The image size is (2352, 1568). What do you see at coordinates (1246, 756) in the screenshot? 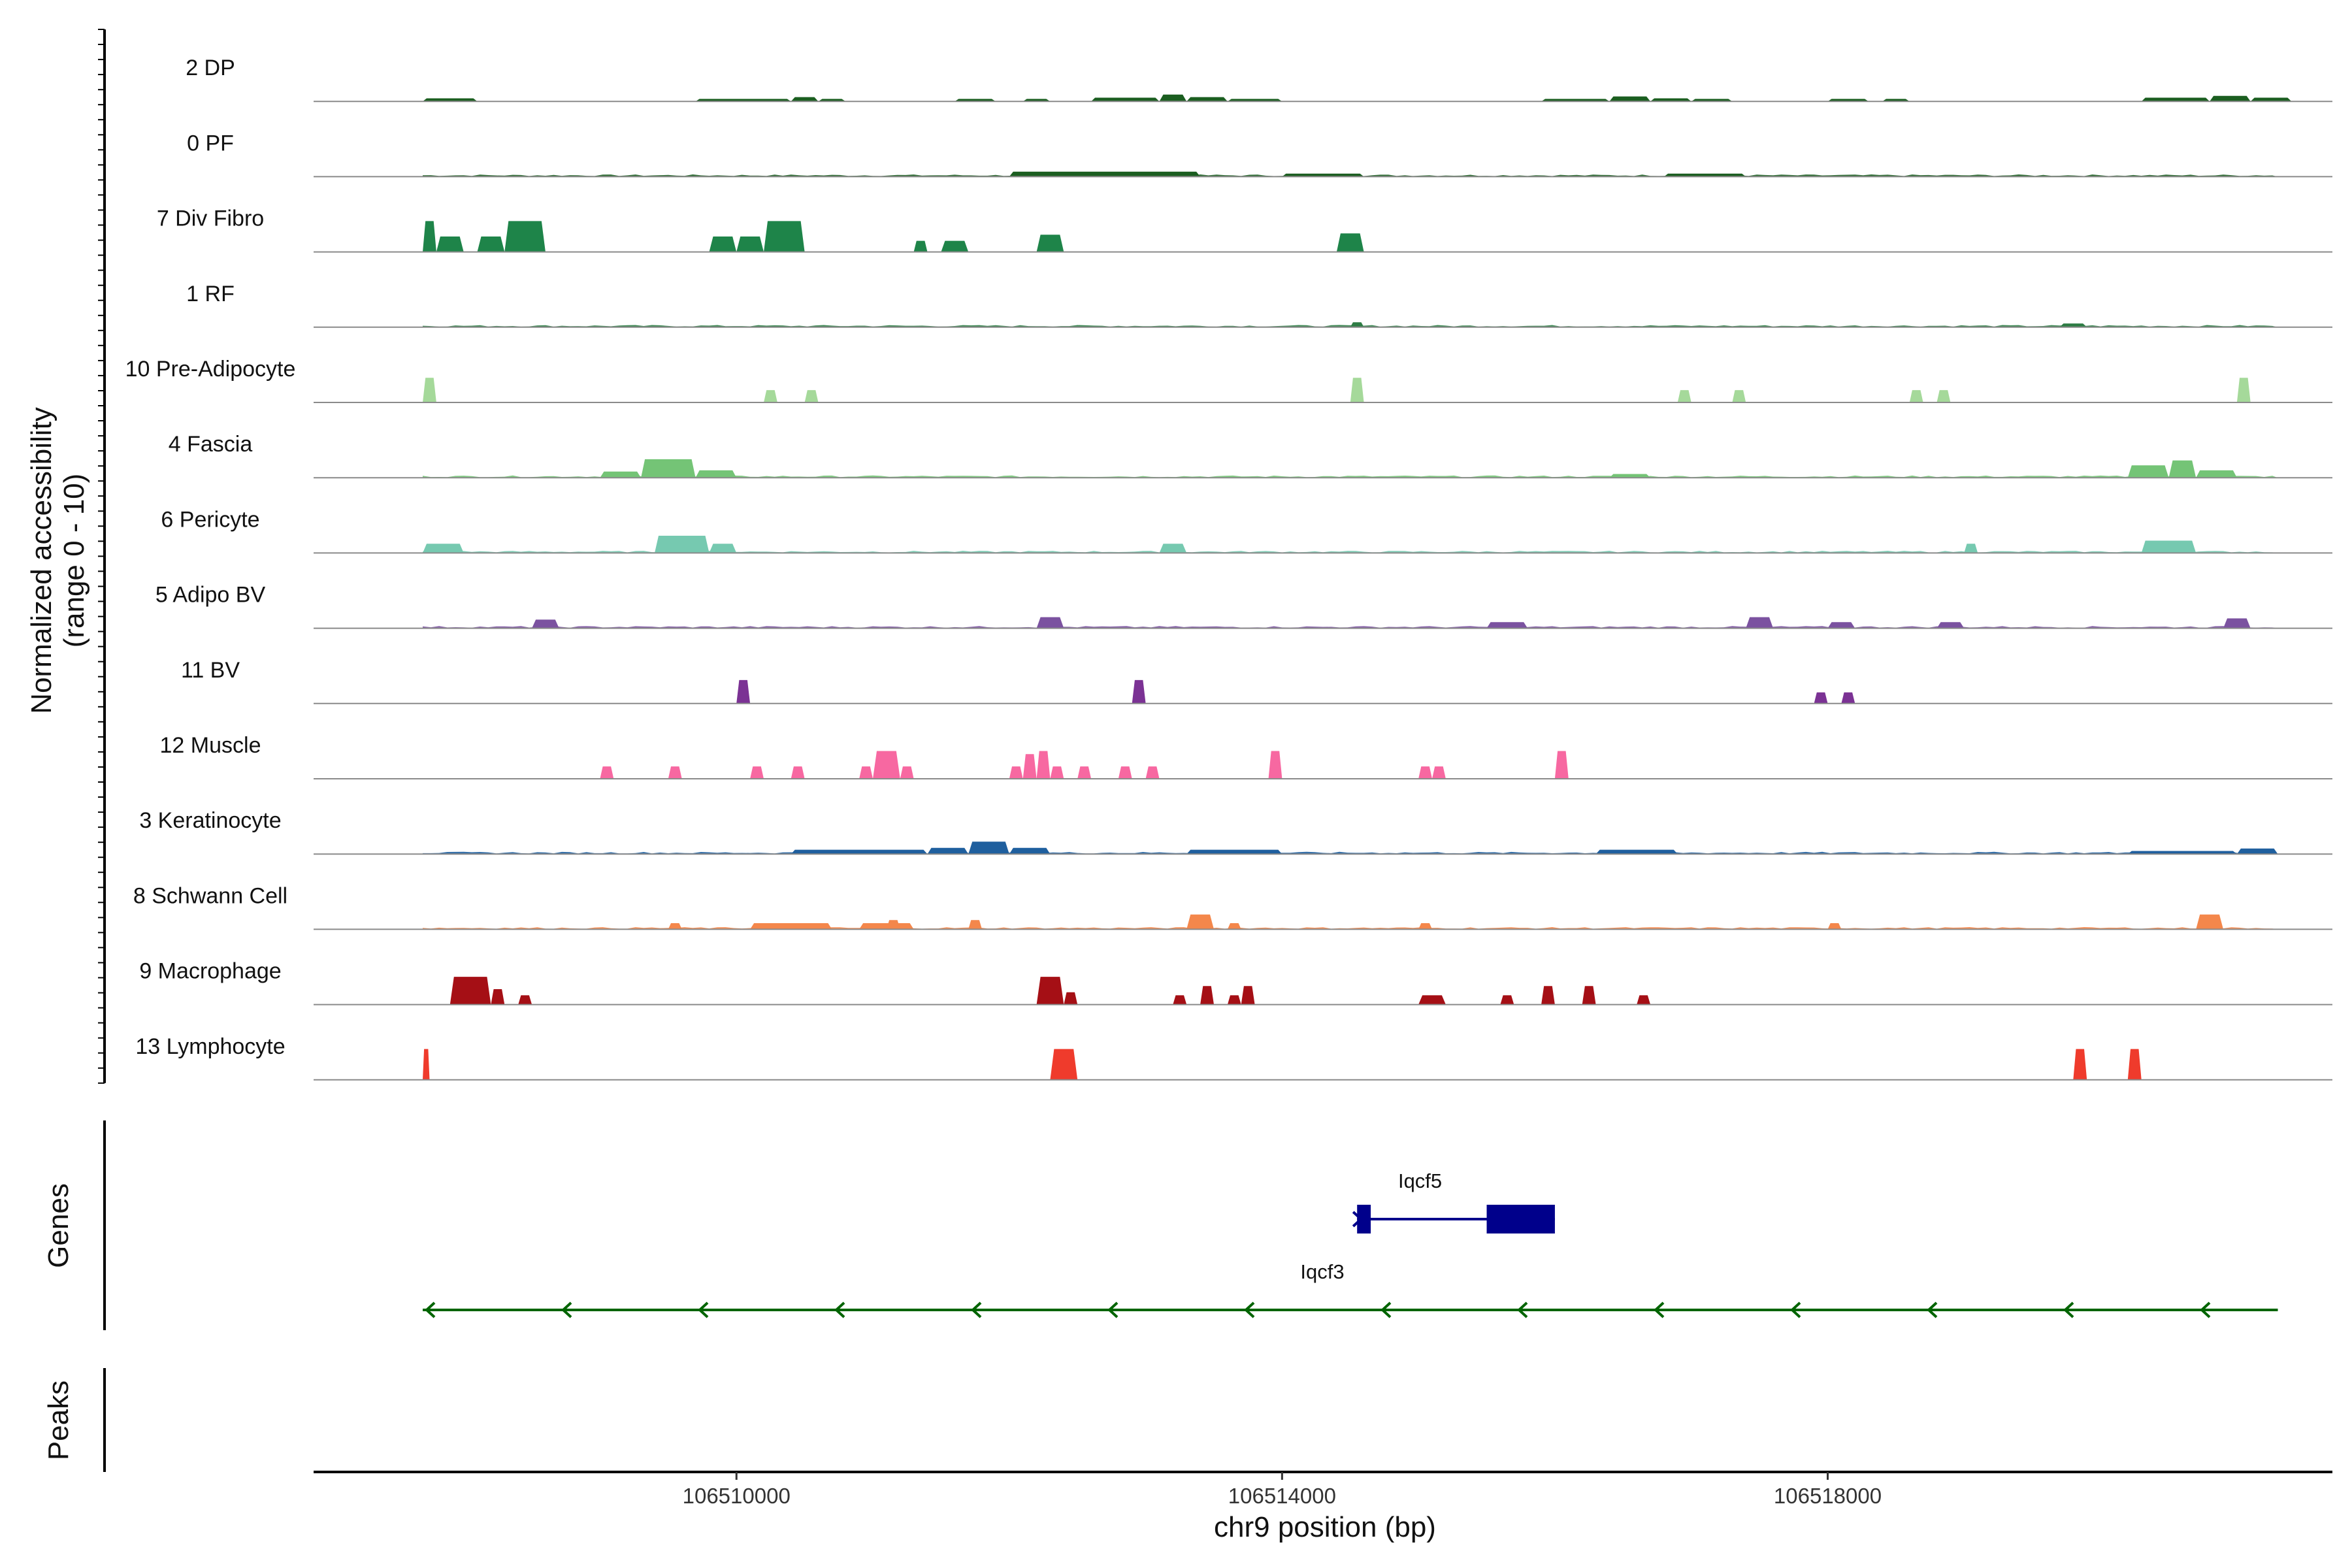
I see `track-12-muscle: 12 Muscle` at bounding box center [1246, 756].